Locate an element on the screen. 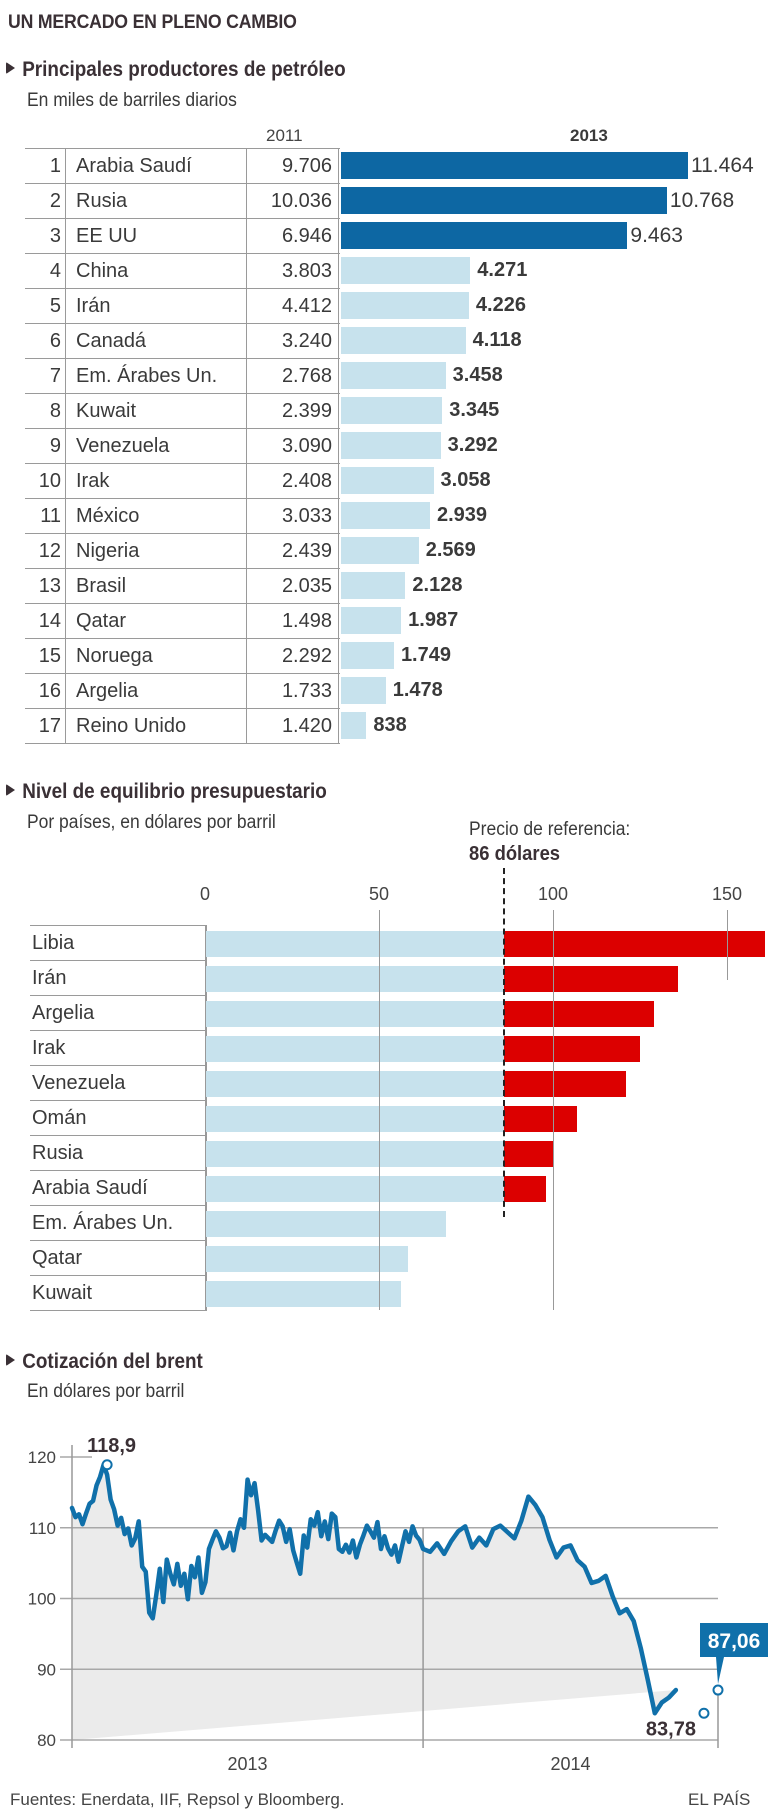 The image size is (768, 1820). bar-value-label: 2.939 is located at coordinates (462, 515).